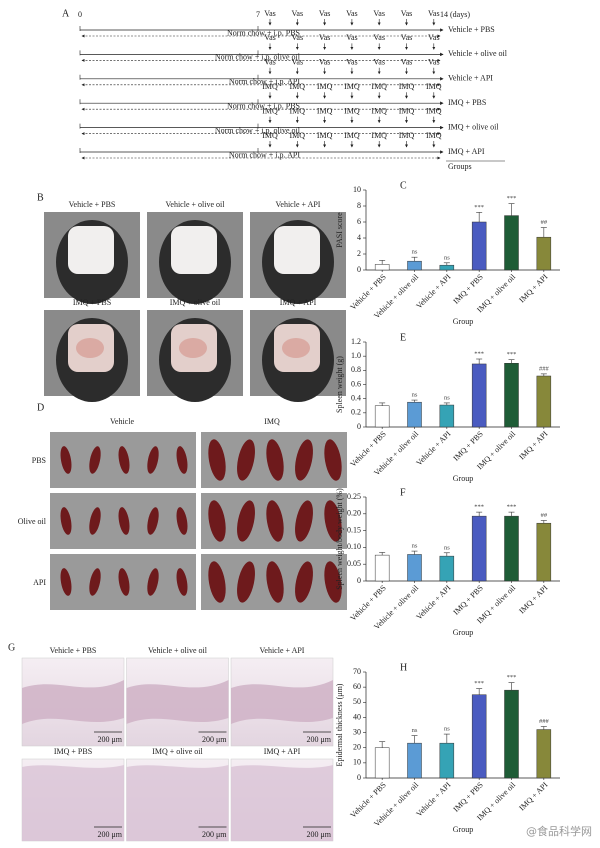  Describe the element at coordinates (357, 731) in the screenshot. I see `y-tick-label: 30` at that location.